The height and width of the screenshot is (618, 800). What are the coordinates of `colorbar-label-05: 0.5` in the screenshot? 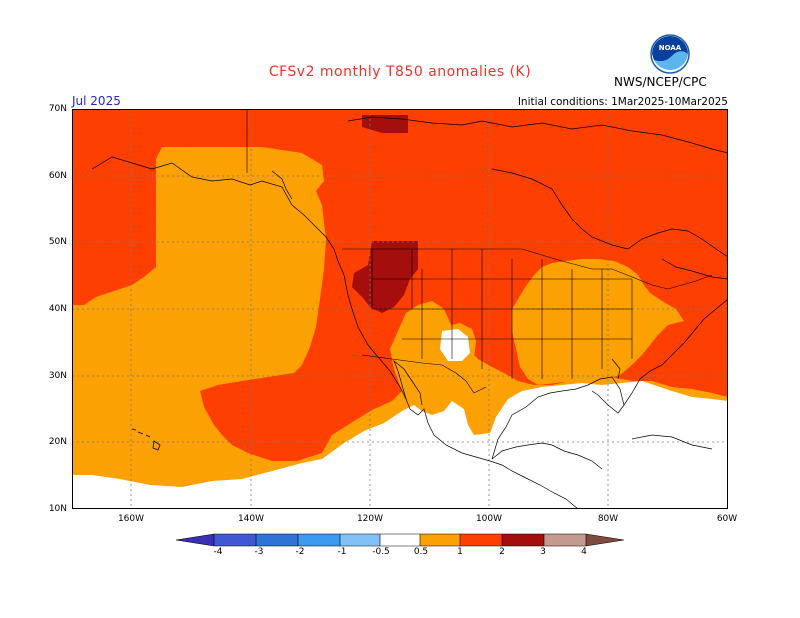 It's located at (421, 552).